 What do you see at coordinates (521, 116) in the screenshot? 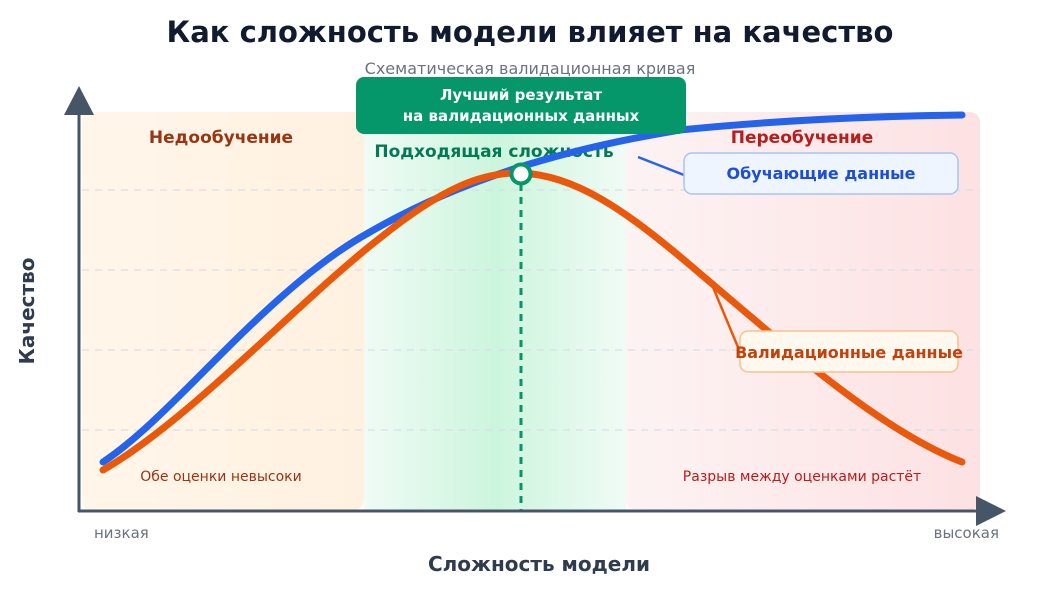
I see `callout-line-2: на валидационных данных` at bounding box center [521, 116].